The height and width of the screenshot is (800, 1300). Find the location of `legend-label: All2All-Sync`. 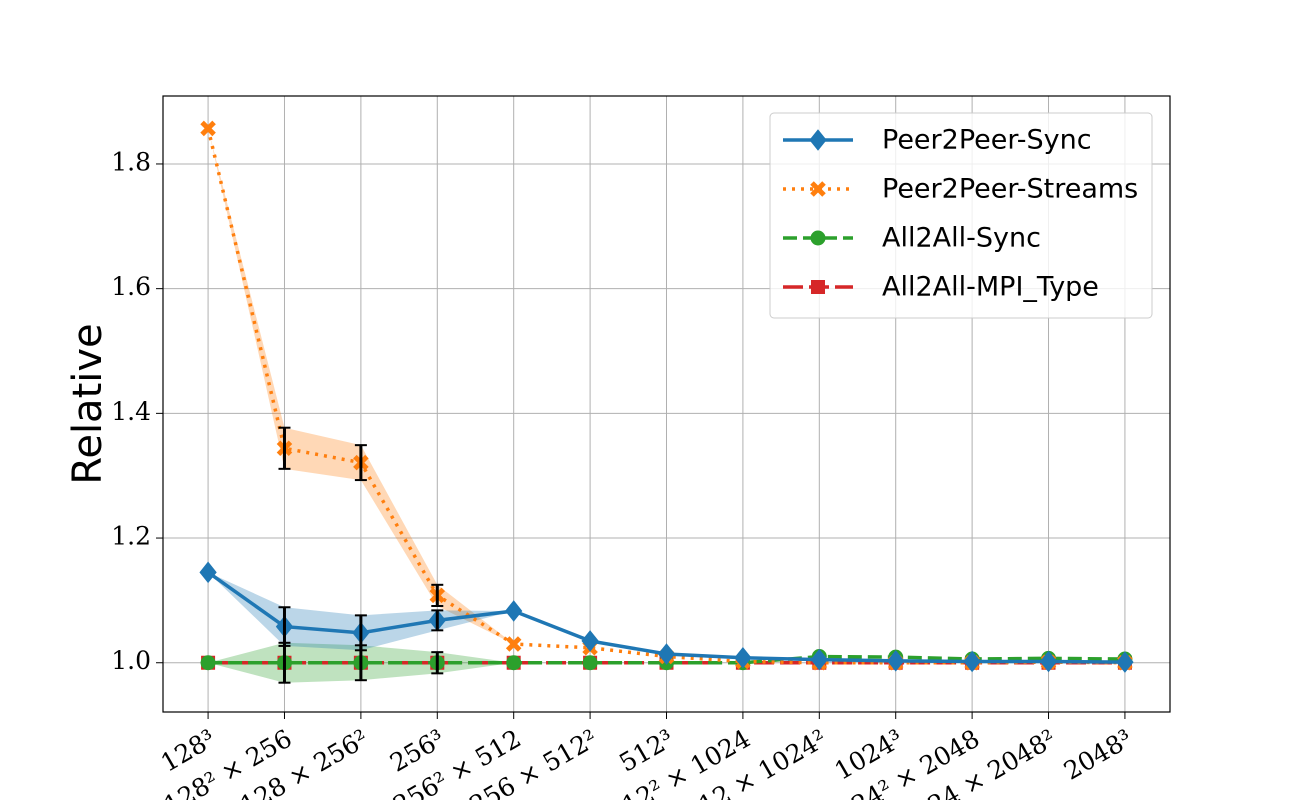

legend-label: All2All-Sync is located at coordinates (961, 238).